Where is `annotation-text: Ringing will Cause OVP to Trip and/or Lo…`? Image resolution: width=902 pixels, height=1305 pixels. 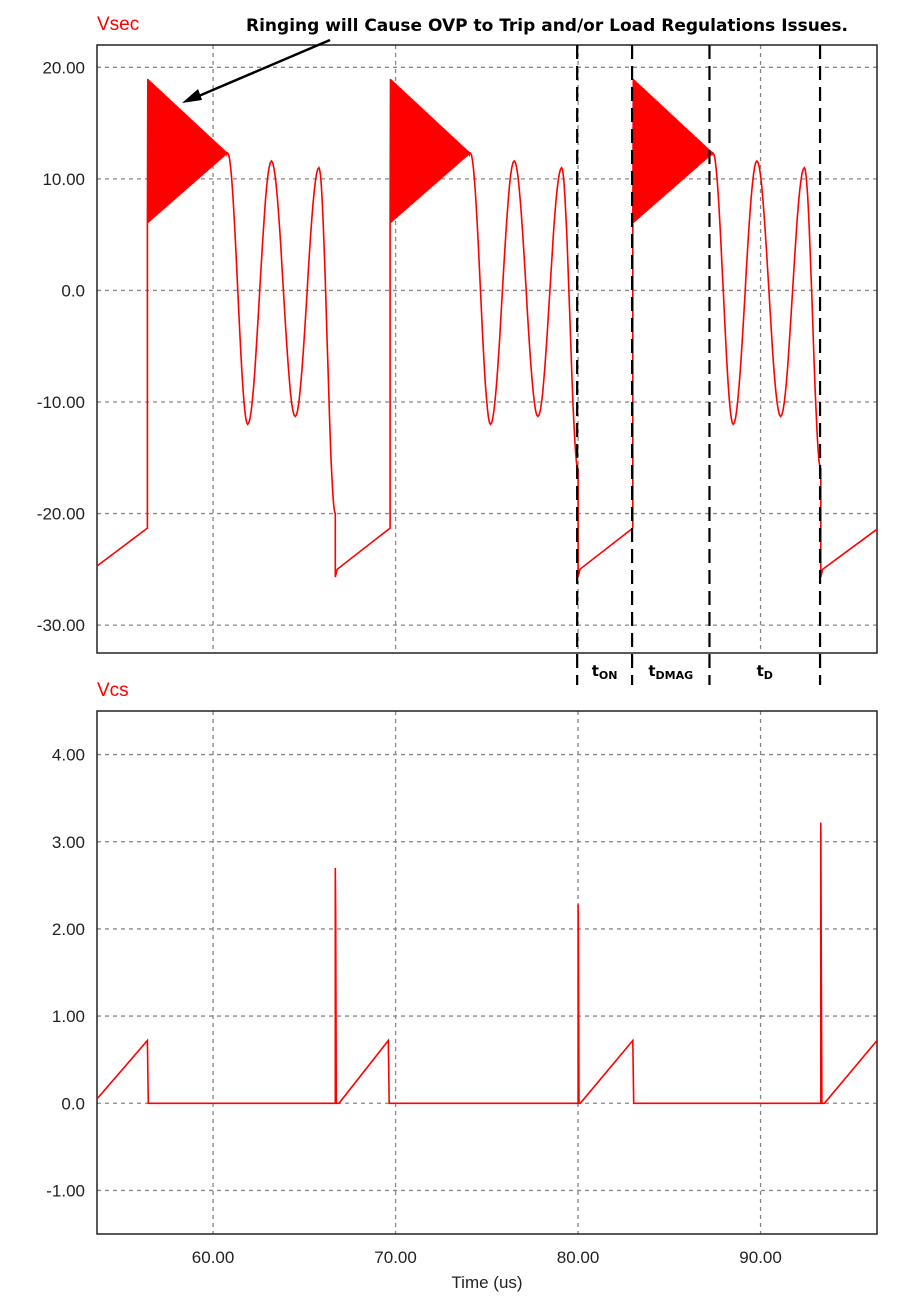
annotation-text: Ringing will Cause OVP to Trip and/or Lo… is located at coordinates (547, 26).